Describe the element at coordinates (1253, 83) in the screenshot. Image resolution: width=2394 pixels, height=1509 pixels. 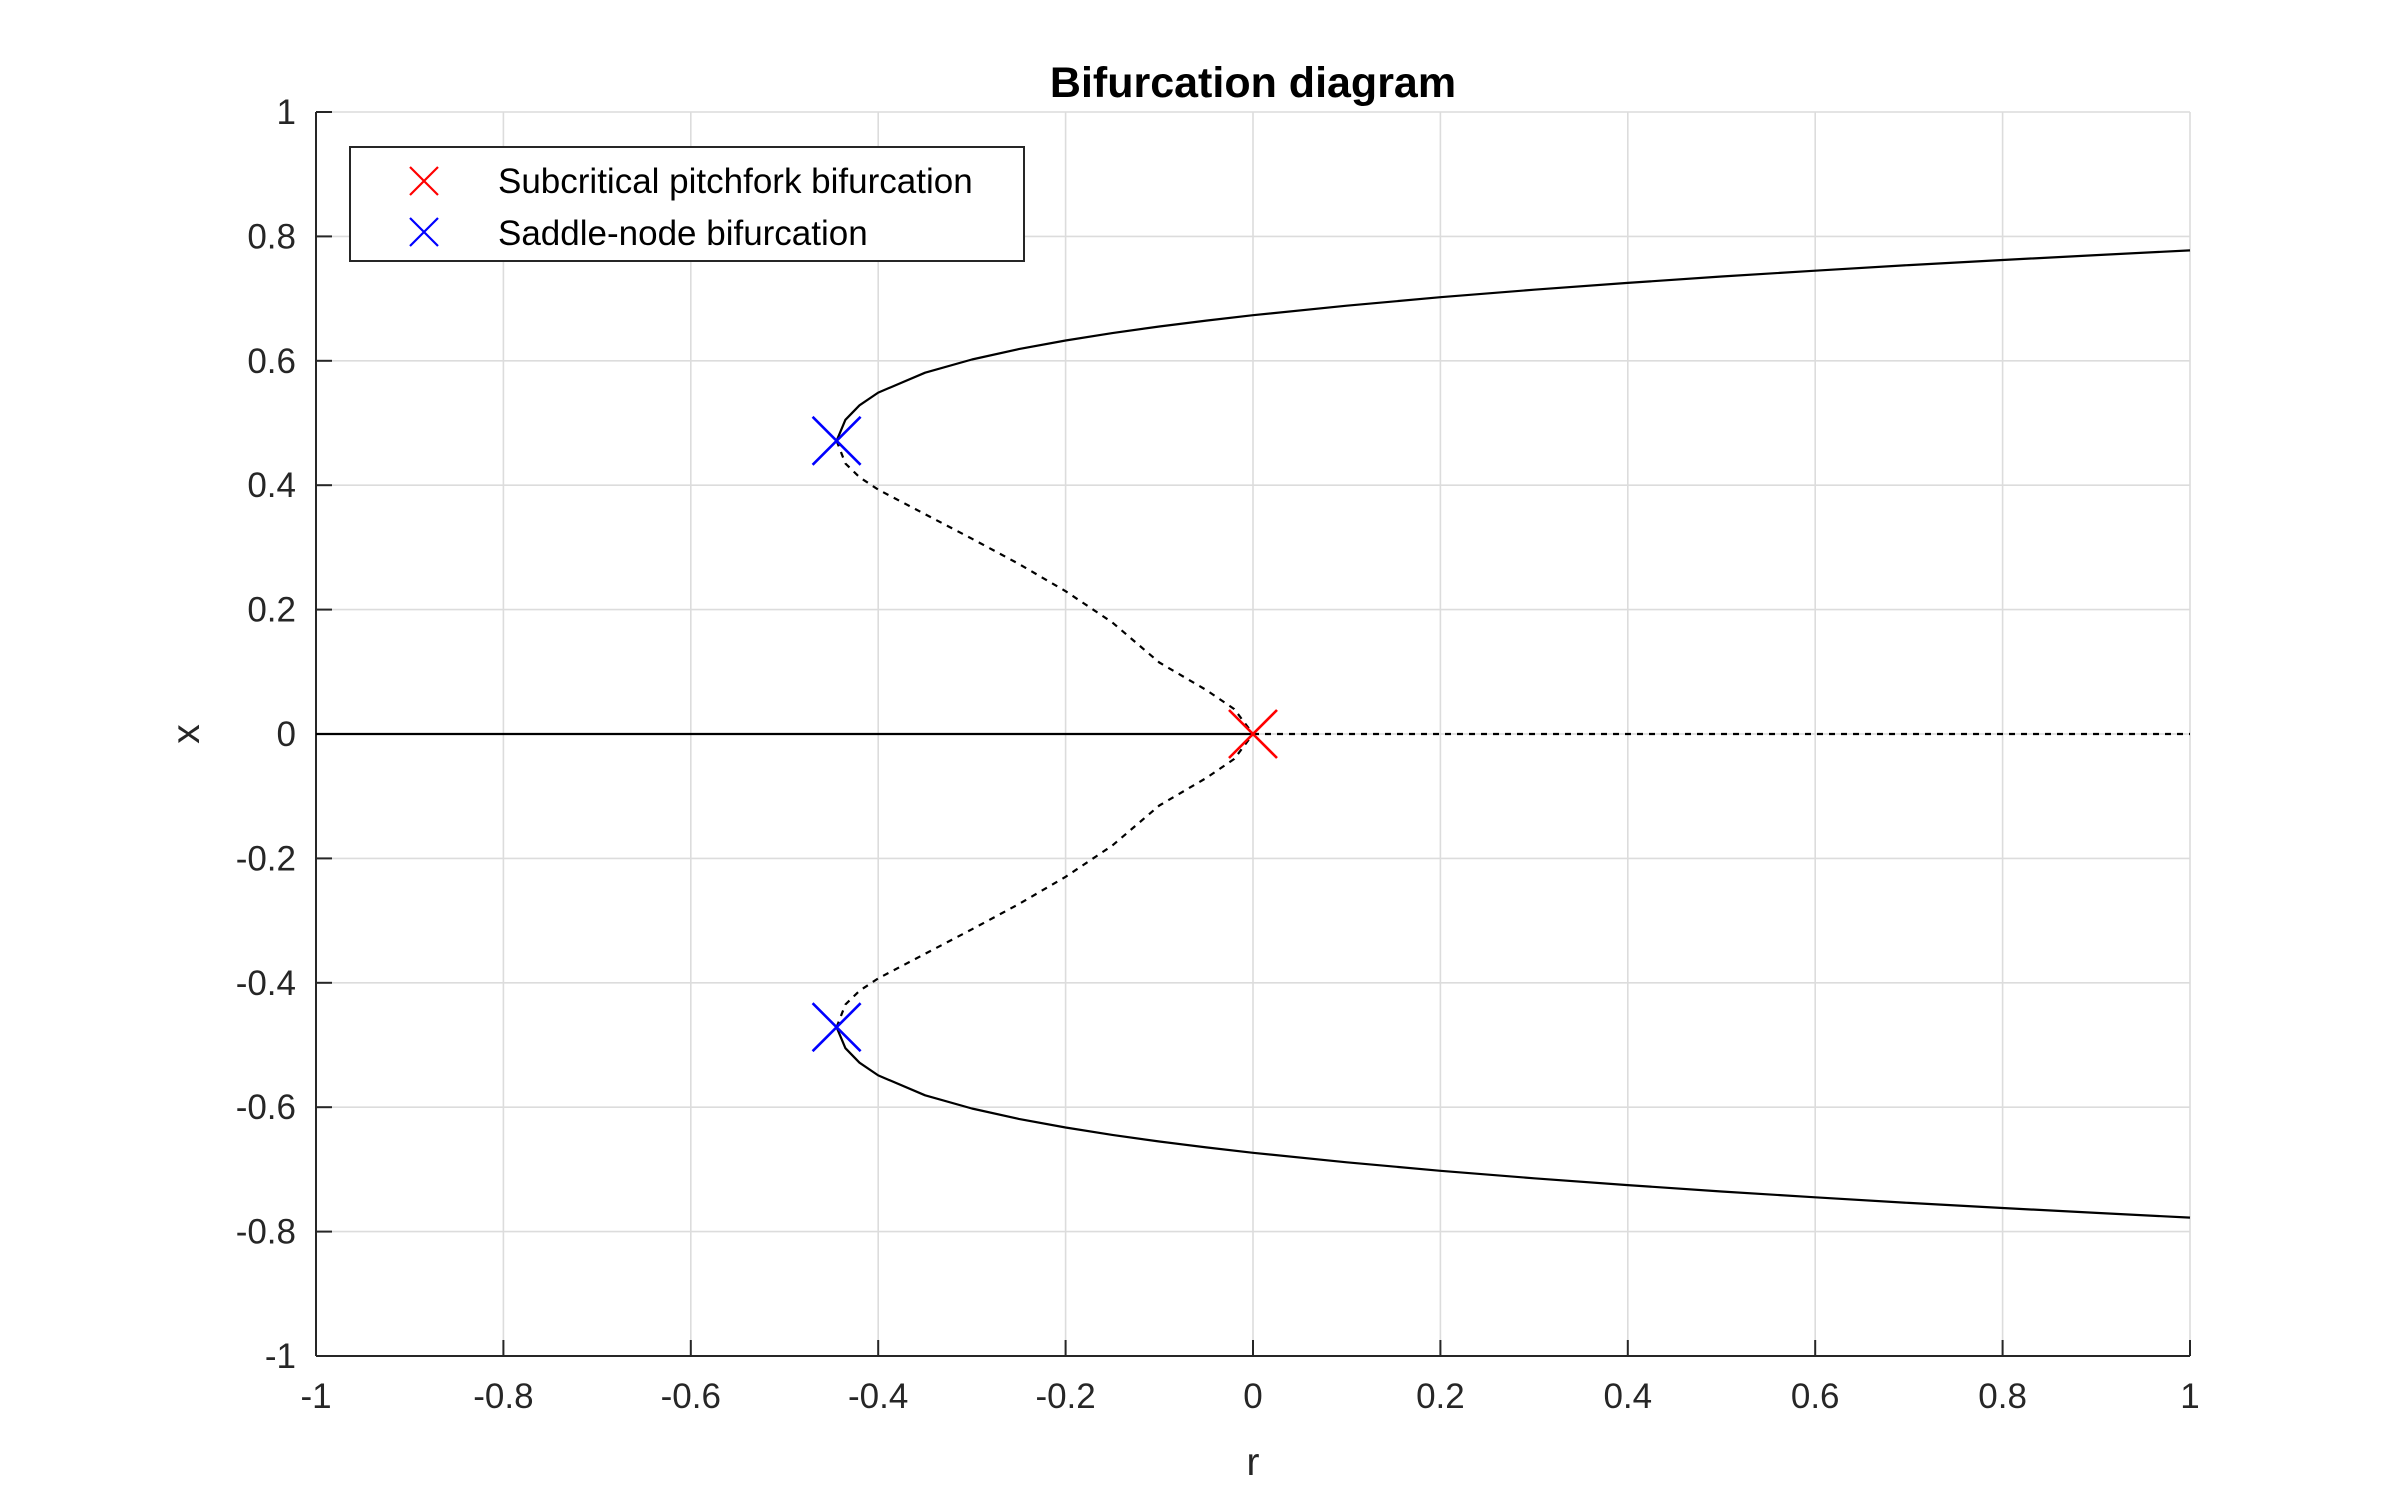
I see `chart-title: Bifurcation diagram` at that location.